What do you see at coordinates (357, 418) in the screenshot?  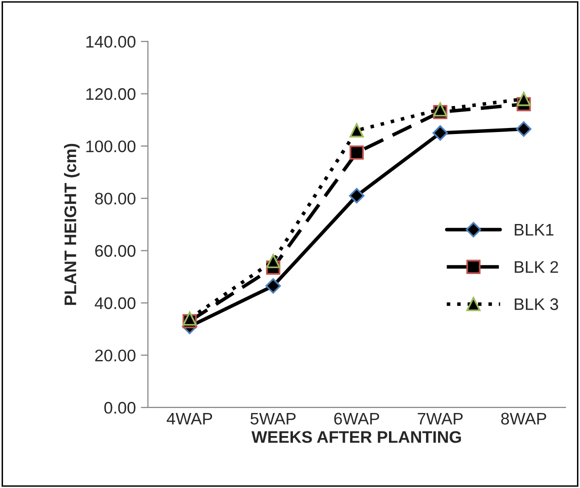 I see `x-tick-label: 6WAP` at bounding box center [357, 418].